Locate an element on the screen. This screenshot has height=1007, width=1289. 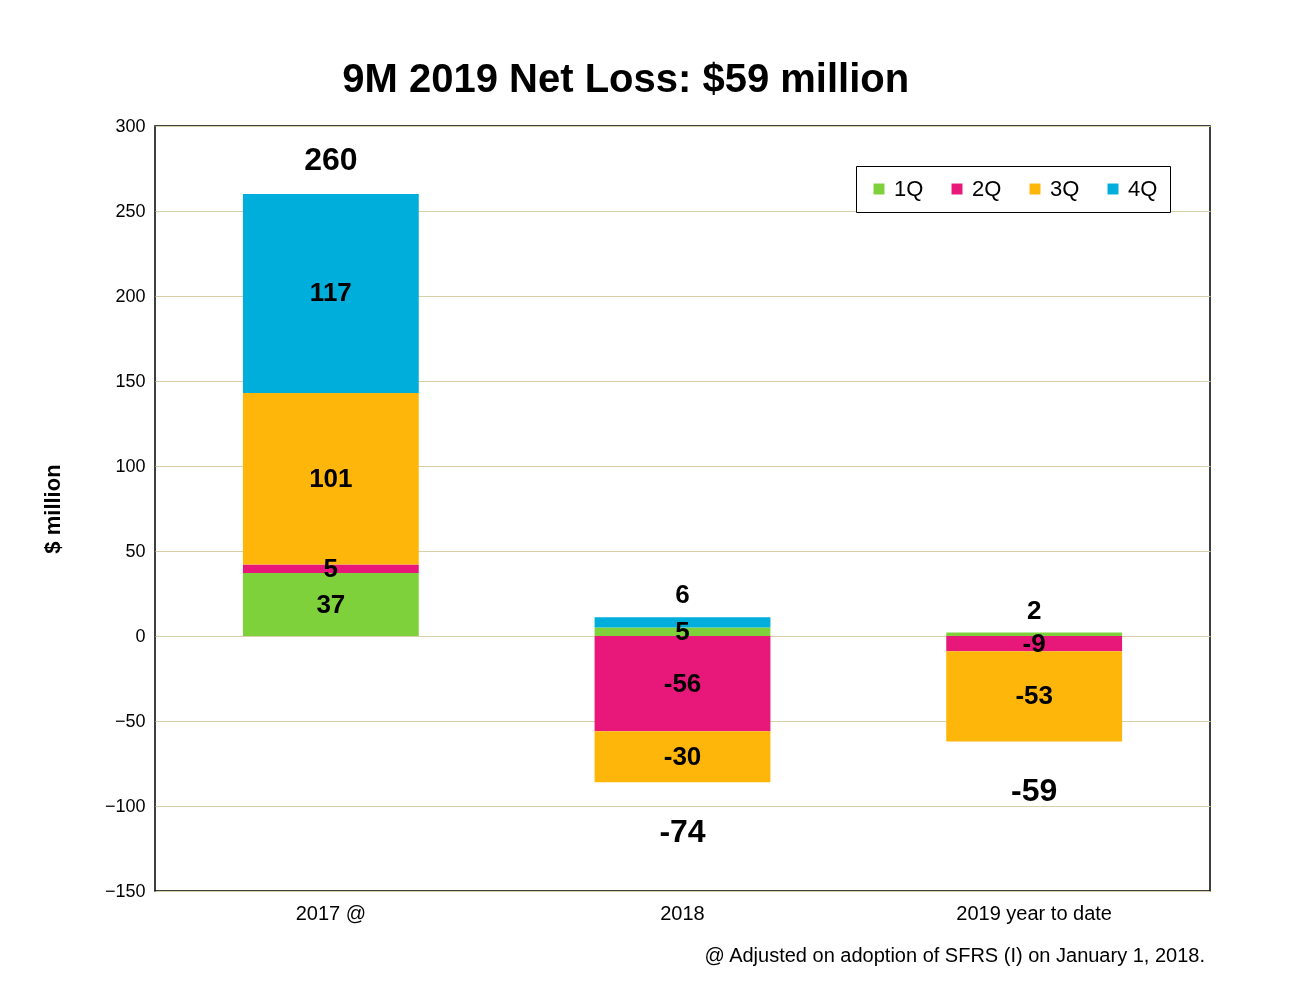
data-label: 101 is located at coordinates (331, 477).